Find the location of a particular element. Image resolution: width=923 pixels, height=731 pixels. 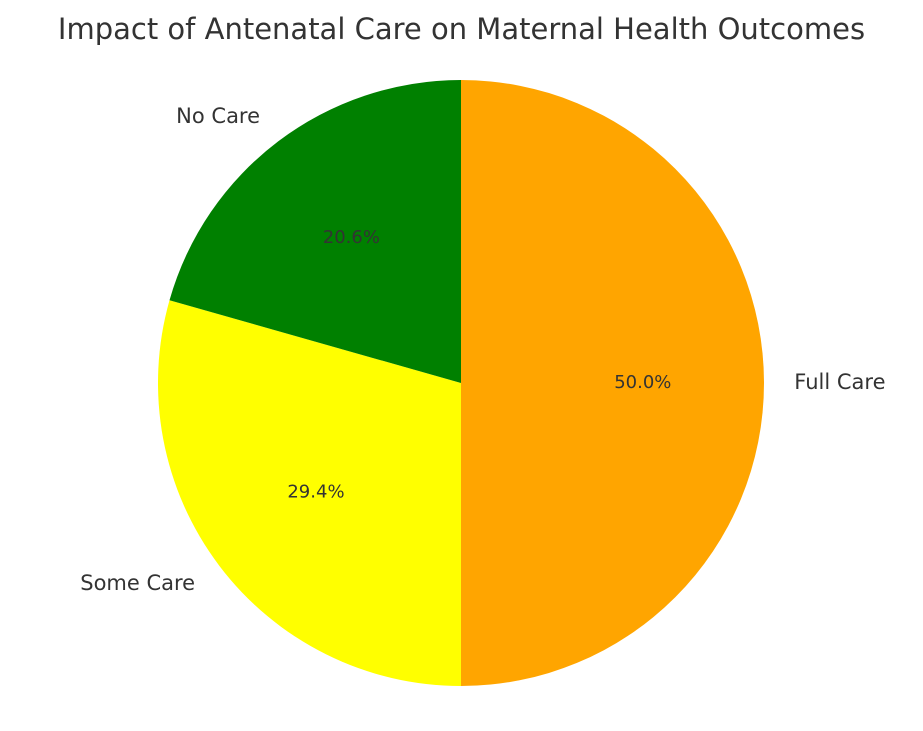

slice-label: Some Care is located at coordinates (137, 583).